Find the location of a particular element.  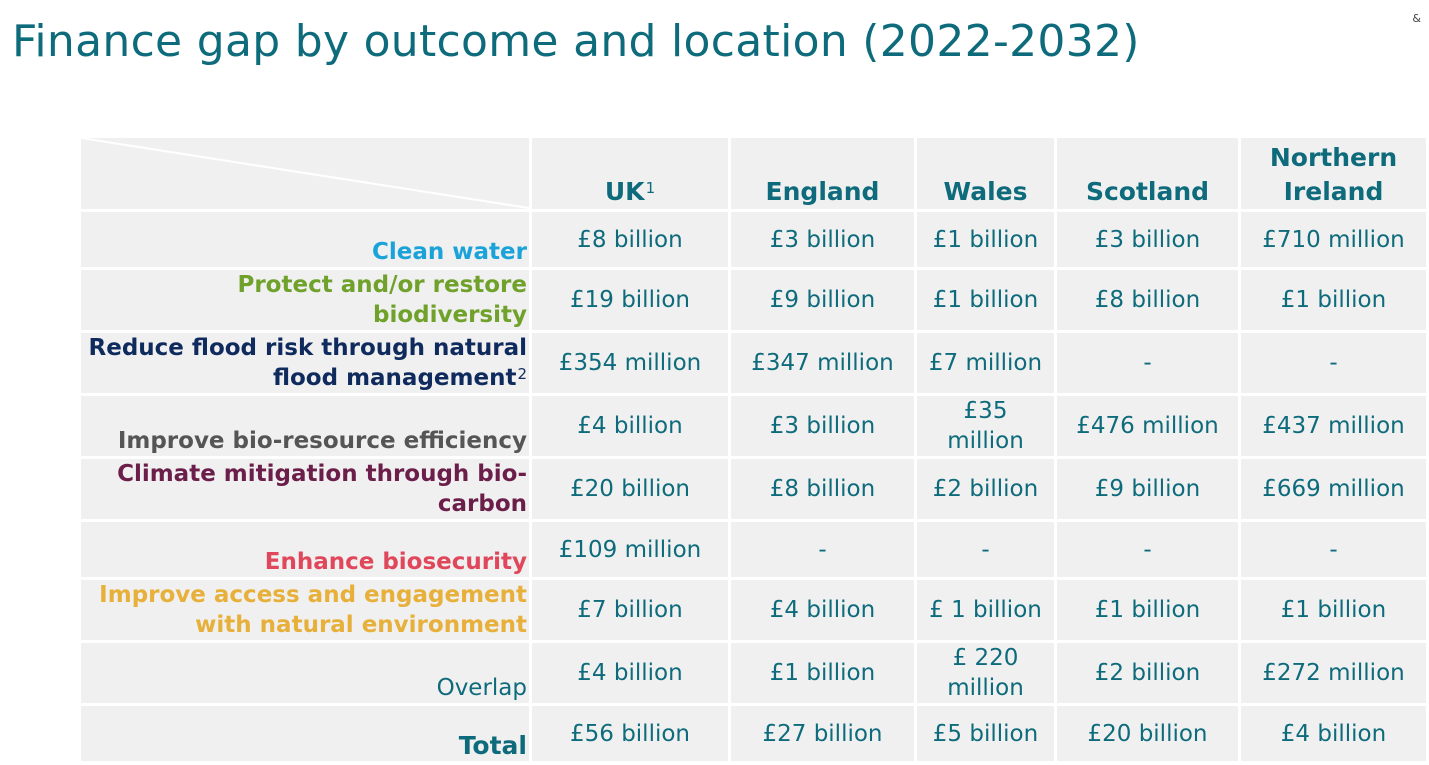

table-cell: £109 million is located at coordinates (630, 549).